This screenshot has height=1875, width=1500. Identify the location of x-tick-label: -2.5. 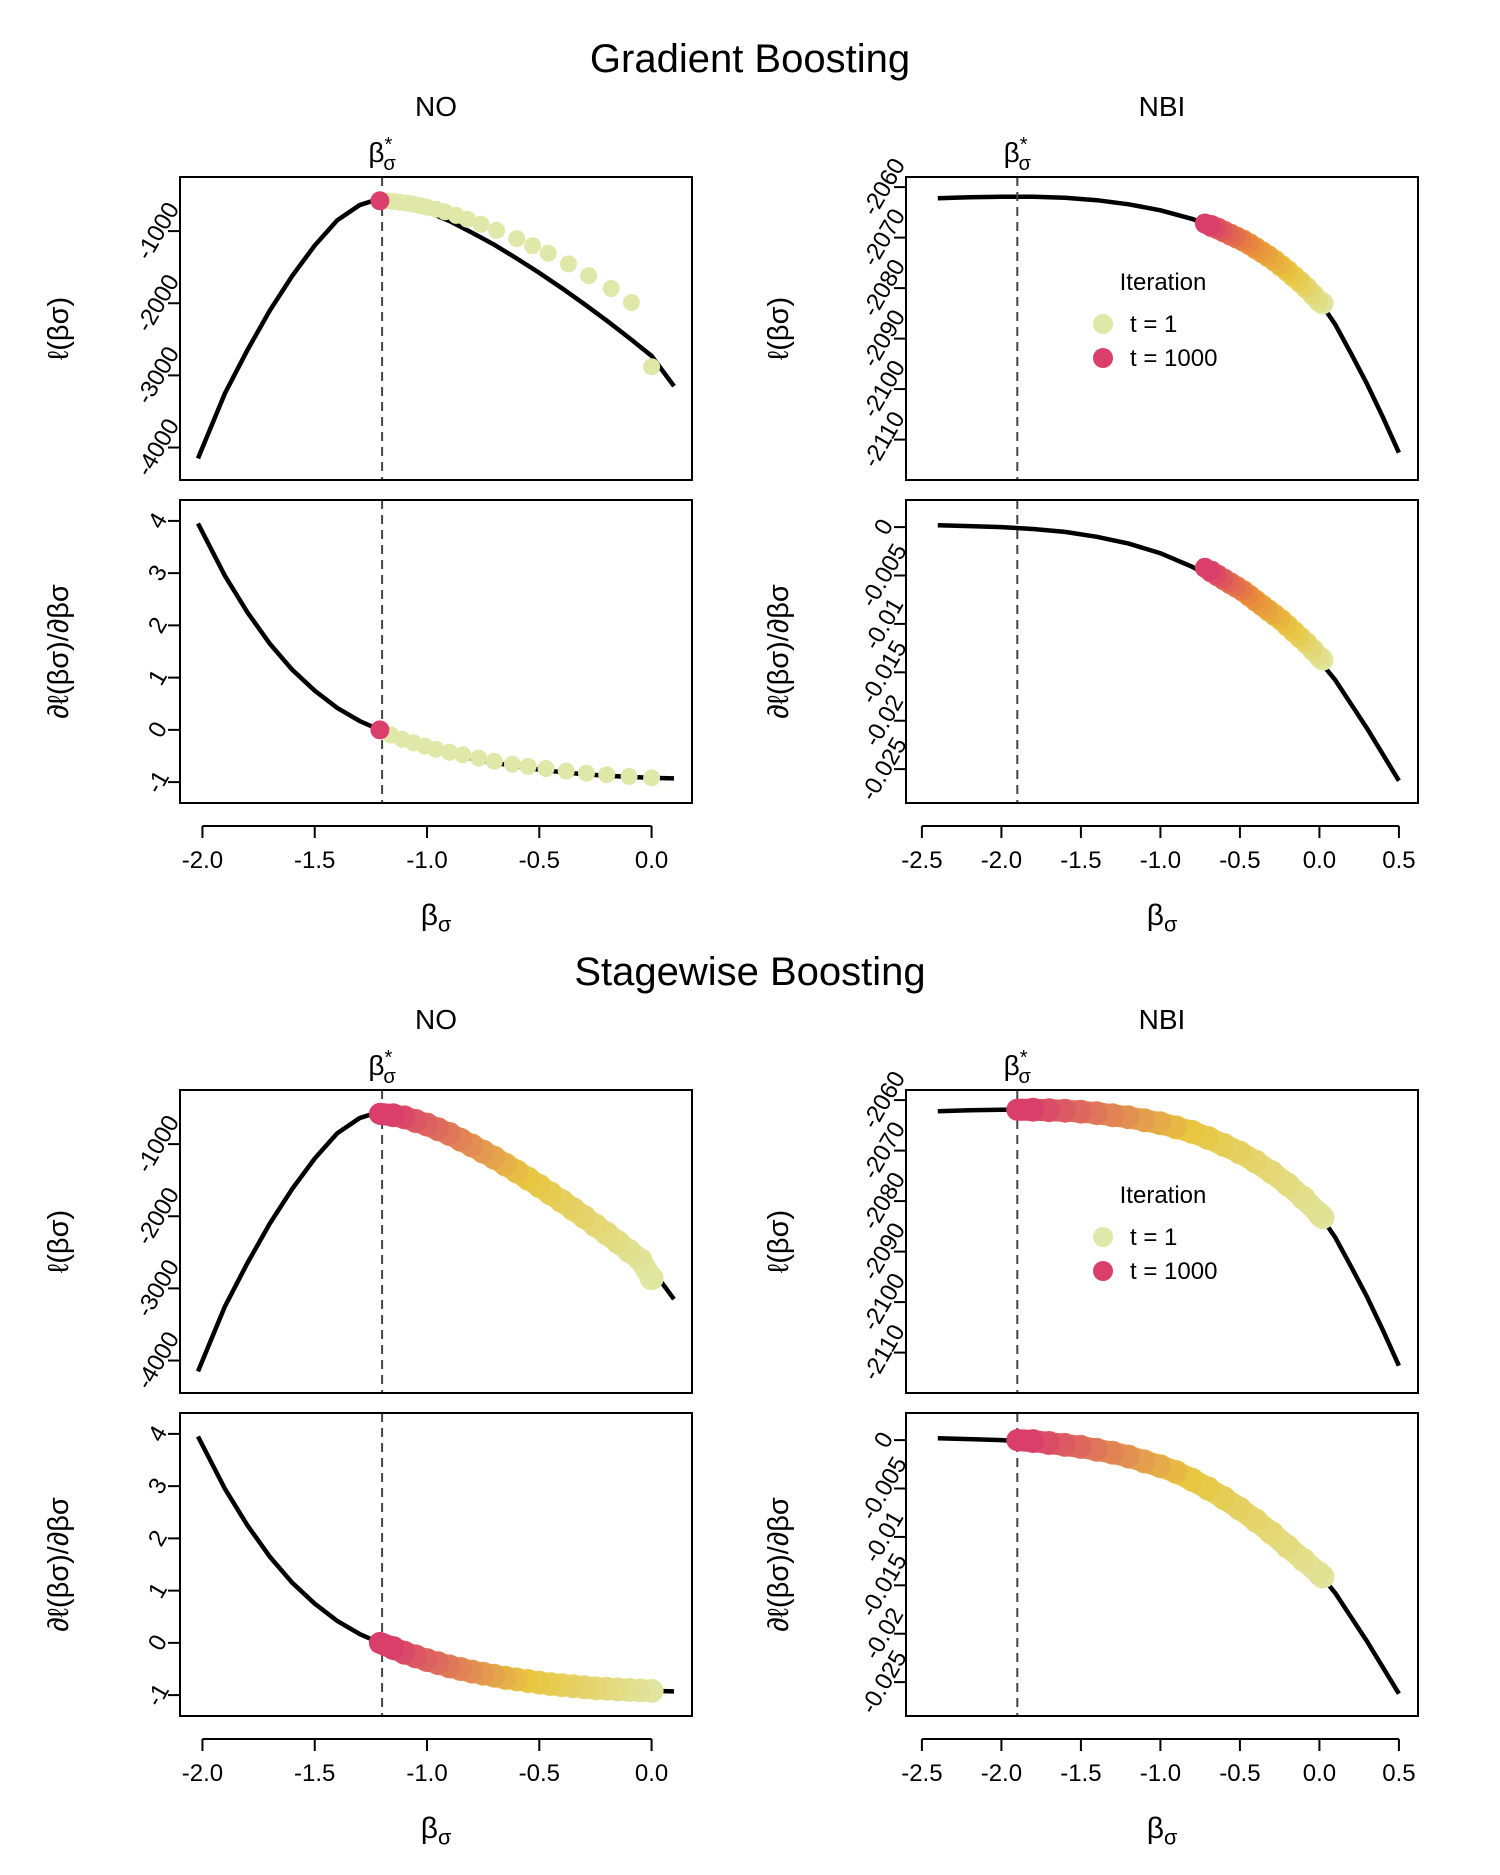
(921, 1773).